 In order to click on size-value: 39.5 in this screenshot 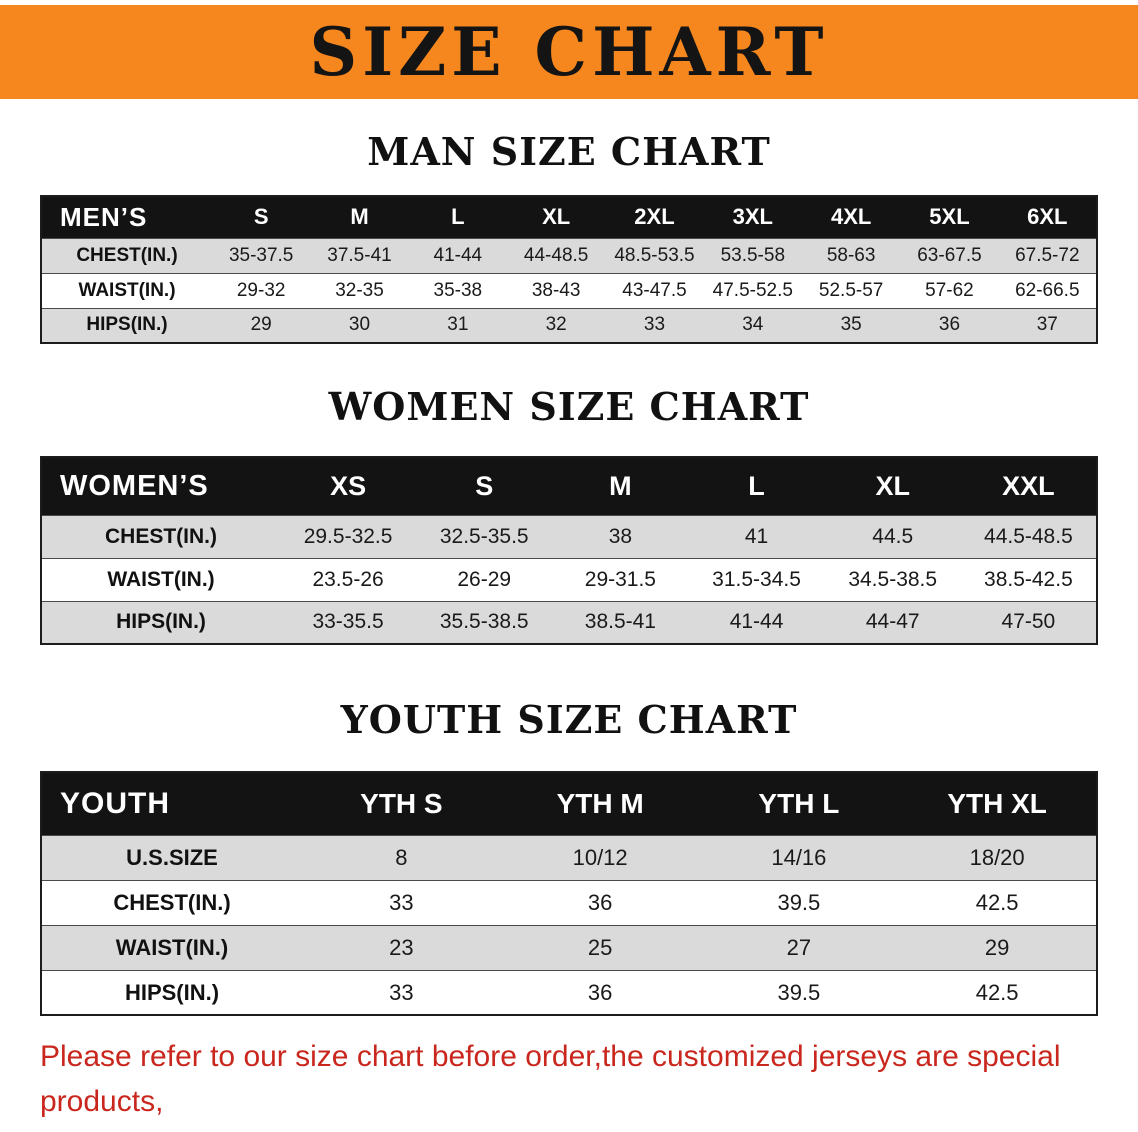, I will do `click(799, 992)`.